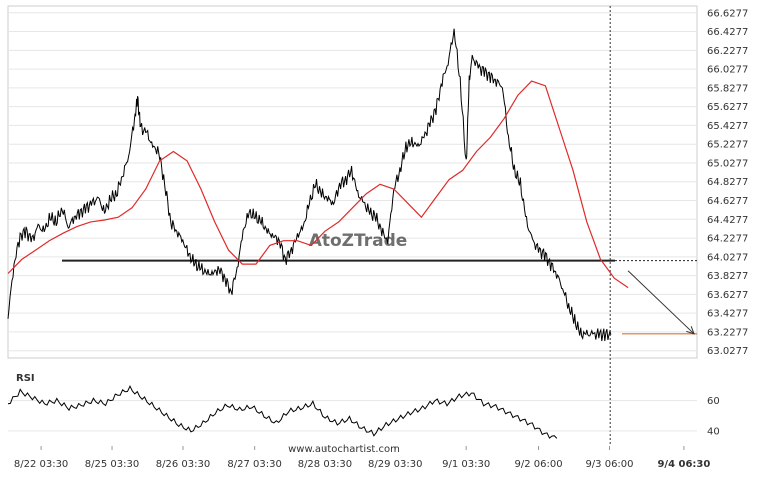  Describe the element at coordinates (713, 401) in the screenshot. I see `rsi-tick-label: 60` at that location.